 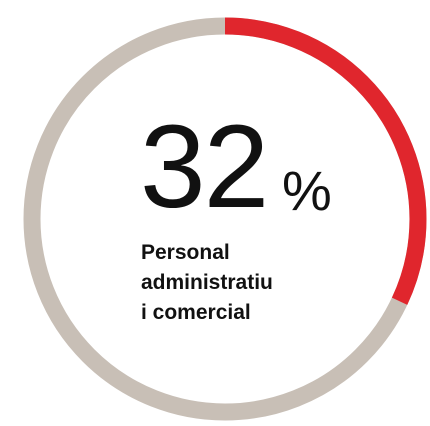 I want to click on category-label: Personal administratiu i comercial, so click(x=207, y=283).